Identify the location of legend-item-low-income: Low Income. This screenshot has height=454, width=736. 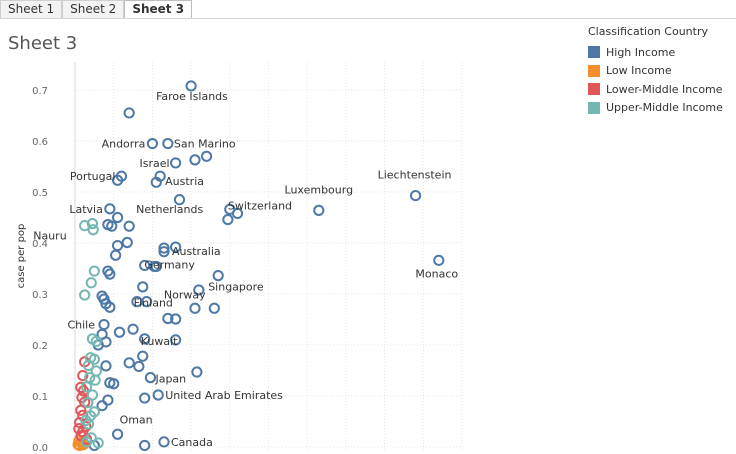
(655, 71).